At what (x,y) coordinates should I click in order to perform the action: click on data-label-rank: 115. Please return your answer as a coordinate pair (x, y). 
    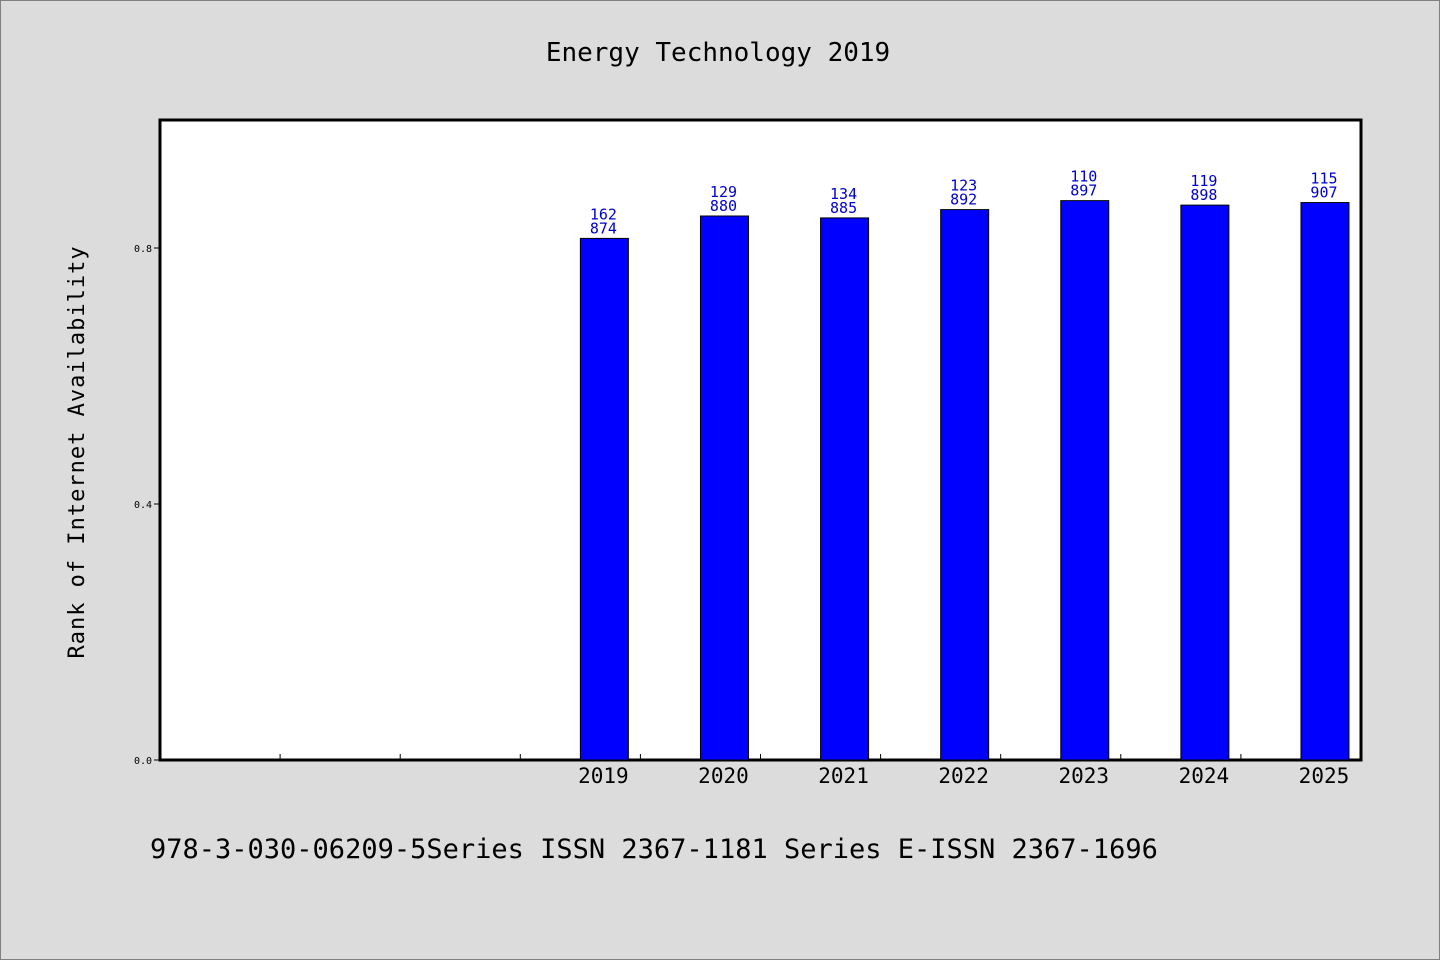
    Looking at the image, I should click on (1323, 179).